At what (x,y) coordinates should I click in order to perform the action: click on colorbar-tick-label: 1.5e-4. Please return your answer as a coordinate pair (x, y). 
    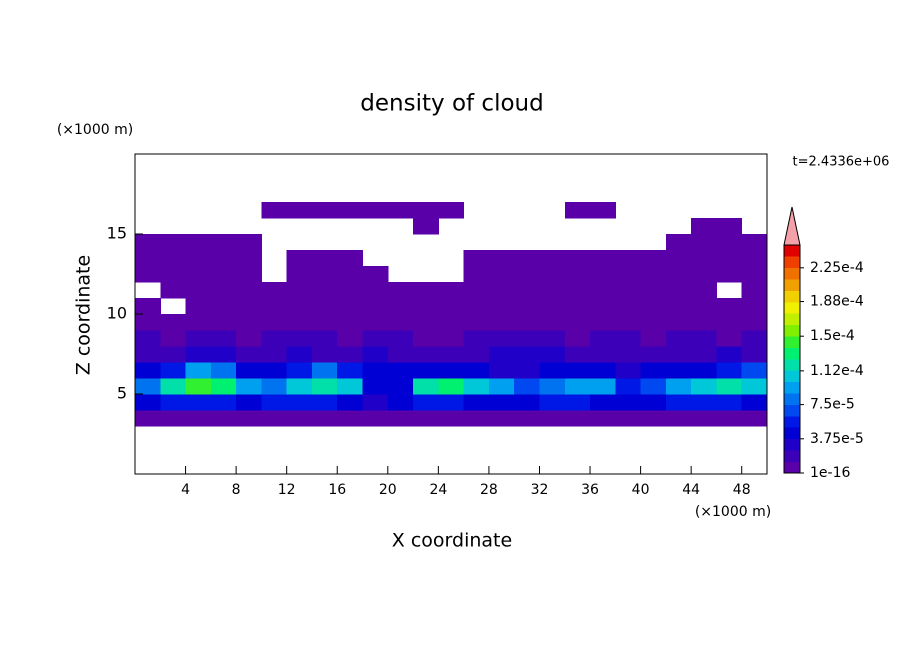
    Looking at the image, I should click on (832, 336).